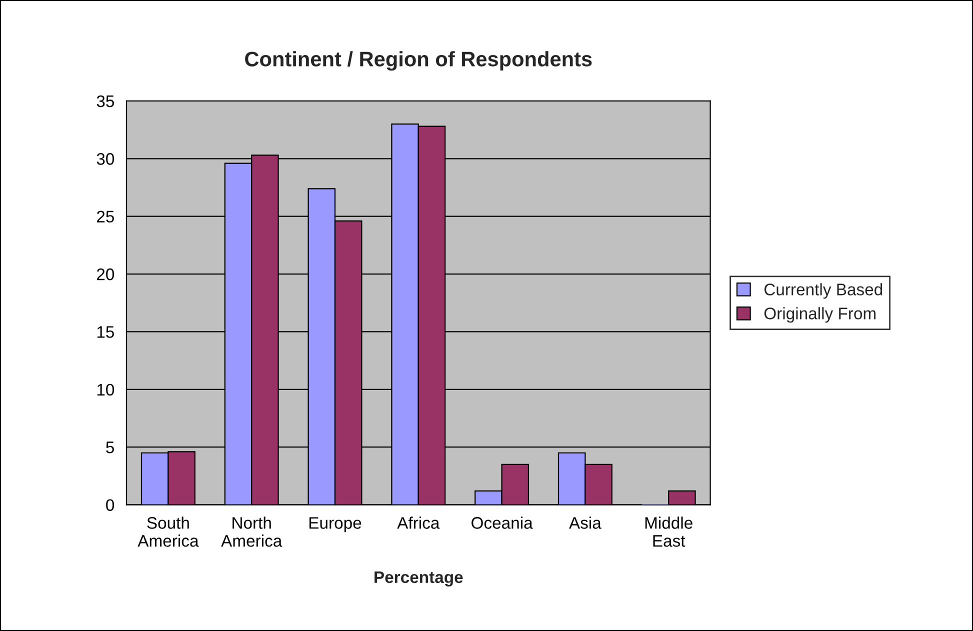 This screenshot has width=973, height=631. What do you see at coordinates (105, 274) in the screenshot?
I see `y-tick-label: 20` at bounding box center [105, 274].